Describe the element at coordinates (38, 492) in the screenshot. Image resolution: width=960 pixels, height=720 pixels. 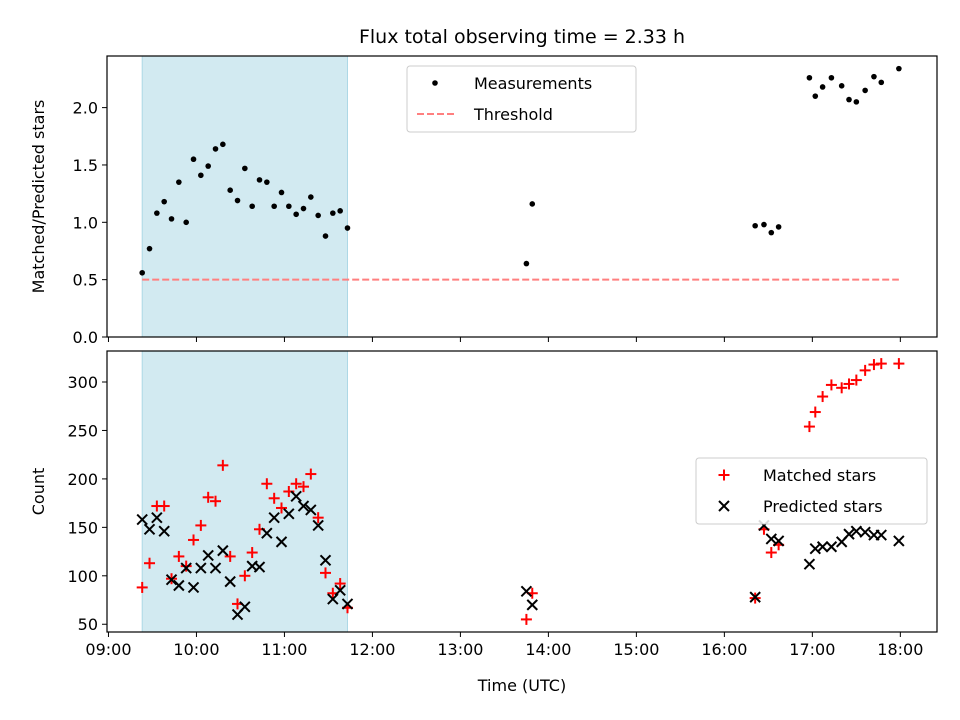
I see `bottom-y-axis-label: Count` at that location.